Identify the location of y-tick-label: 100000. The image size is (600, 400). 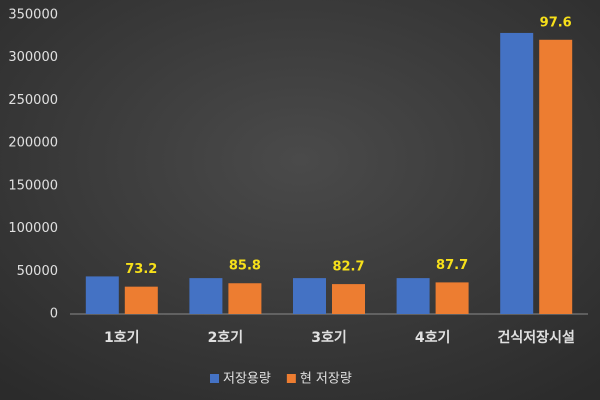
(33, 228).